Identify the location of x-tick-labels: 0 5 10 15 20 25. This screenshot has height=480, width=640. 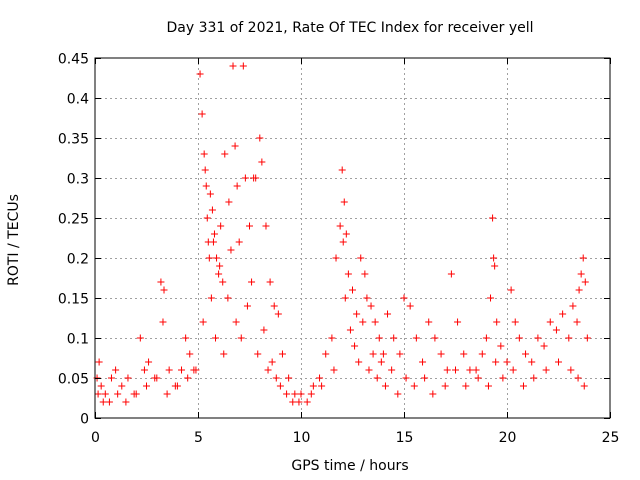
(355, 438).